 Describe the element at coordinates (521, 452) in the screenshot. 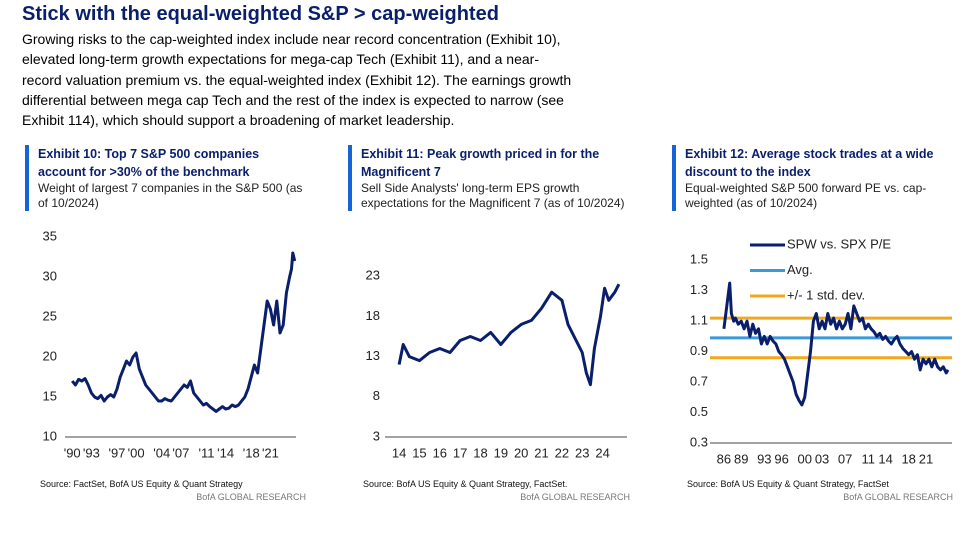

I see `x-tick-label: 20` at that location.